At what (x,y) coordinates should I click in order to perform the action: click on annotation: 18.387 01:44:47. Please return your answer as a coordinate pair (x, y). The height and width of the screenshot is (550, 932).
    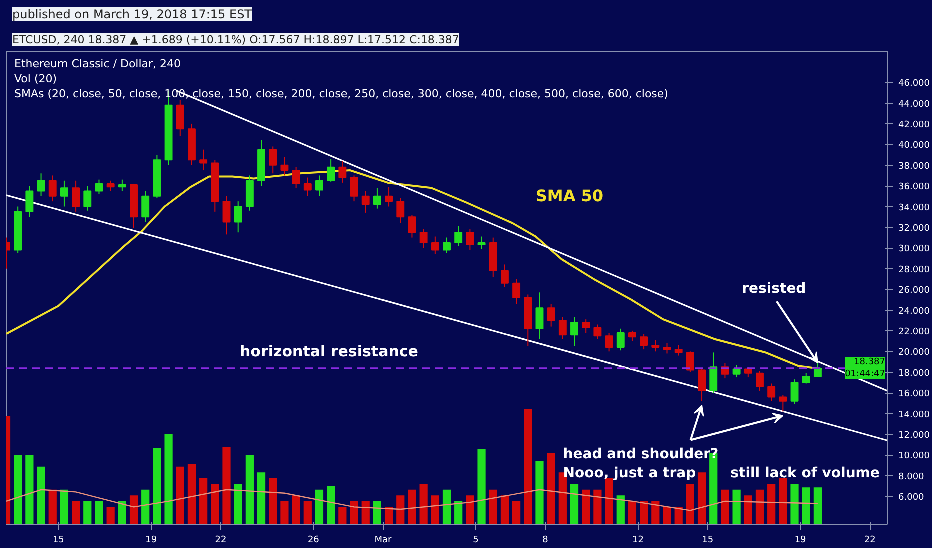
    Looking at the image, I should click on (865, 368).